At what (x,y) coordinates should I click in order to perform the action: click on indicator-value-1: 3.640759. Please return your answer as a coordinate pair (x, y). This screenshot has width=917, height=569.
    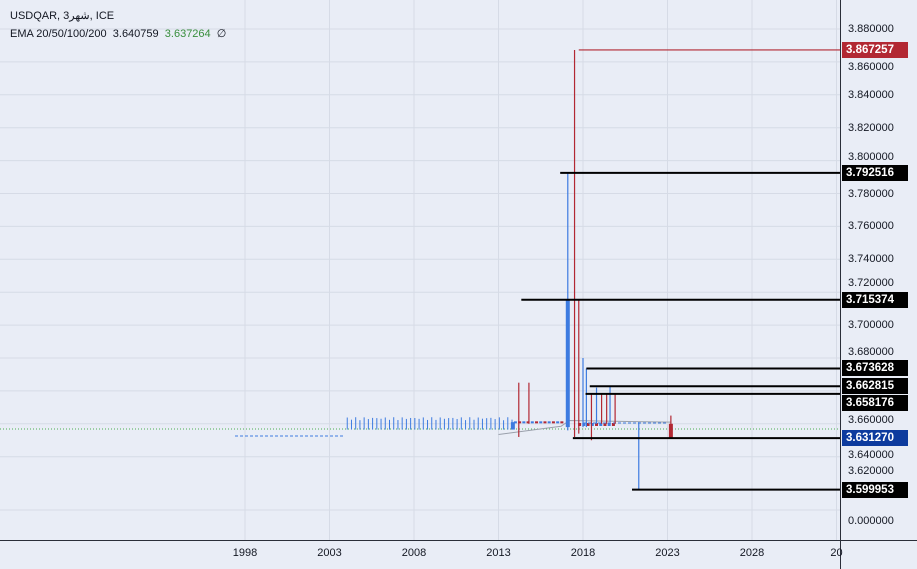
    Looking at the image, I should click on (135, 34).